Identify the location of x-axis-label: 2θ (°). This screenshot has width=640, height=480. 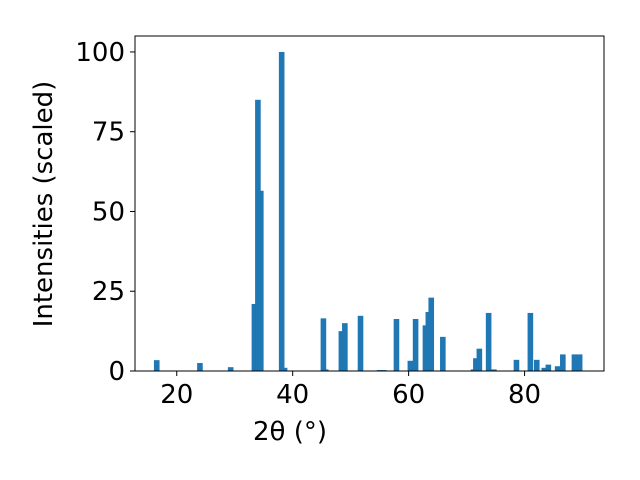
(290, 432).